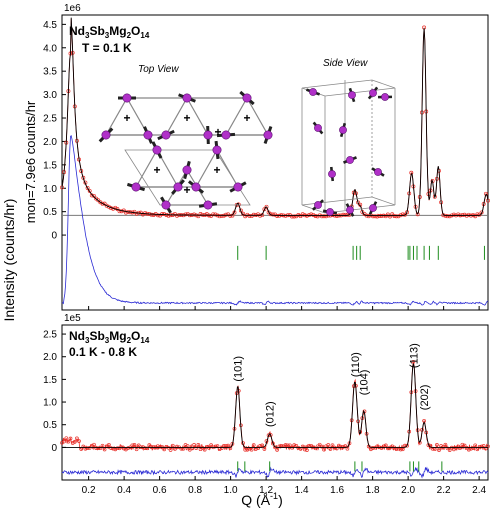  I want to click on x-tick-label: 1.4, so click(302, 490).